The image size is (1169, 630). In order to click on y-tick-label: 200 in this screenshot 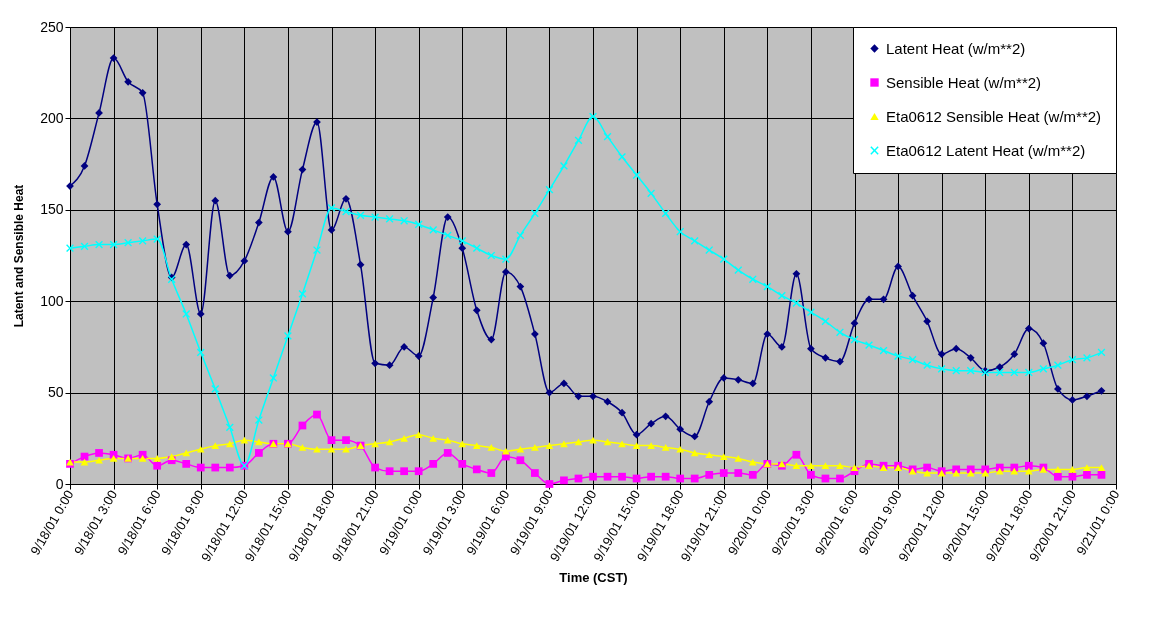, I will do `click(52, 117)`.